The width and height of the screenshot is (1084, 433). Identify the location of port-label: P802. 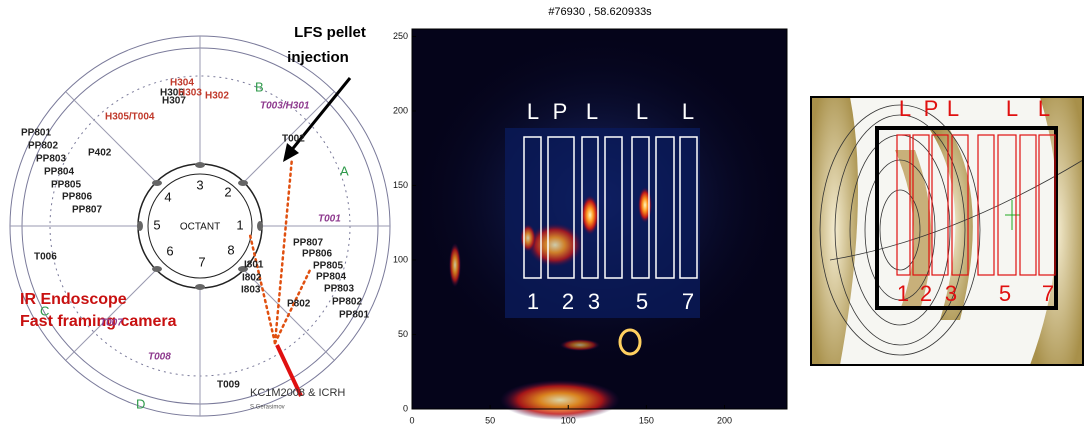
(299, 304).